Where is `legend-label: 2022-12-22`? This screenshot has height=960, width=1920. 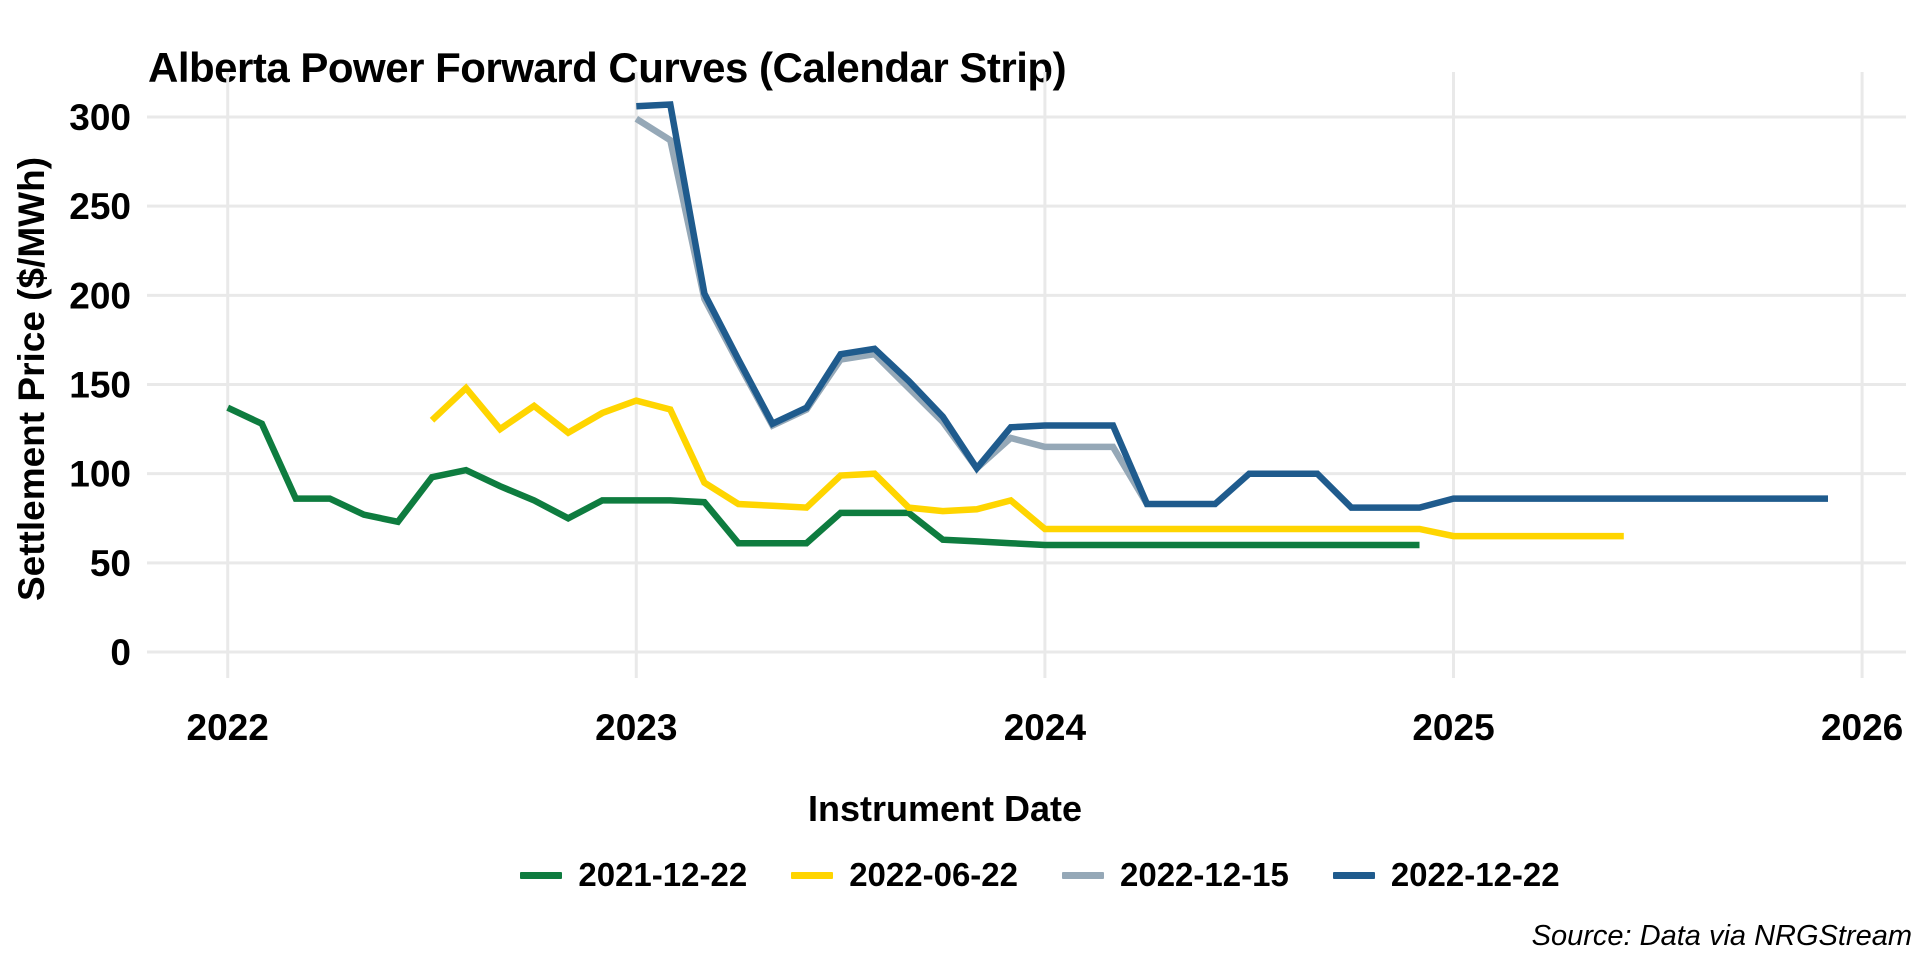
legend-label: 2022-12-22 is located at coordinates (1475, 874).